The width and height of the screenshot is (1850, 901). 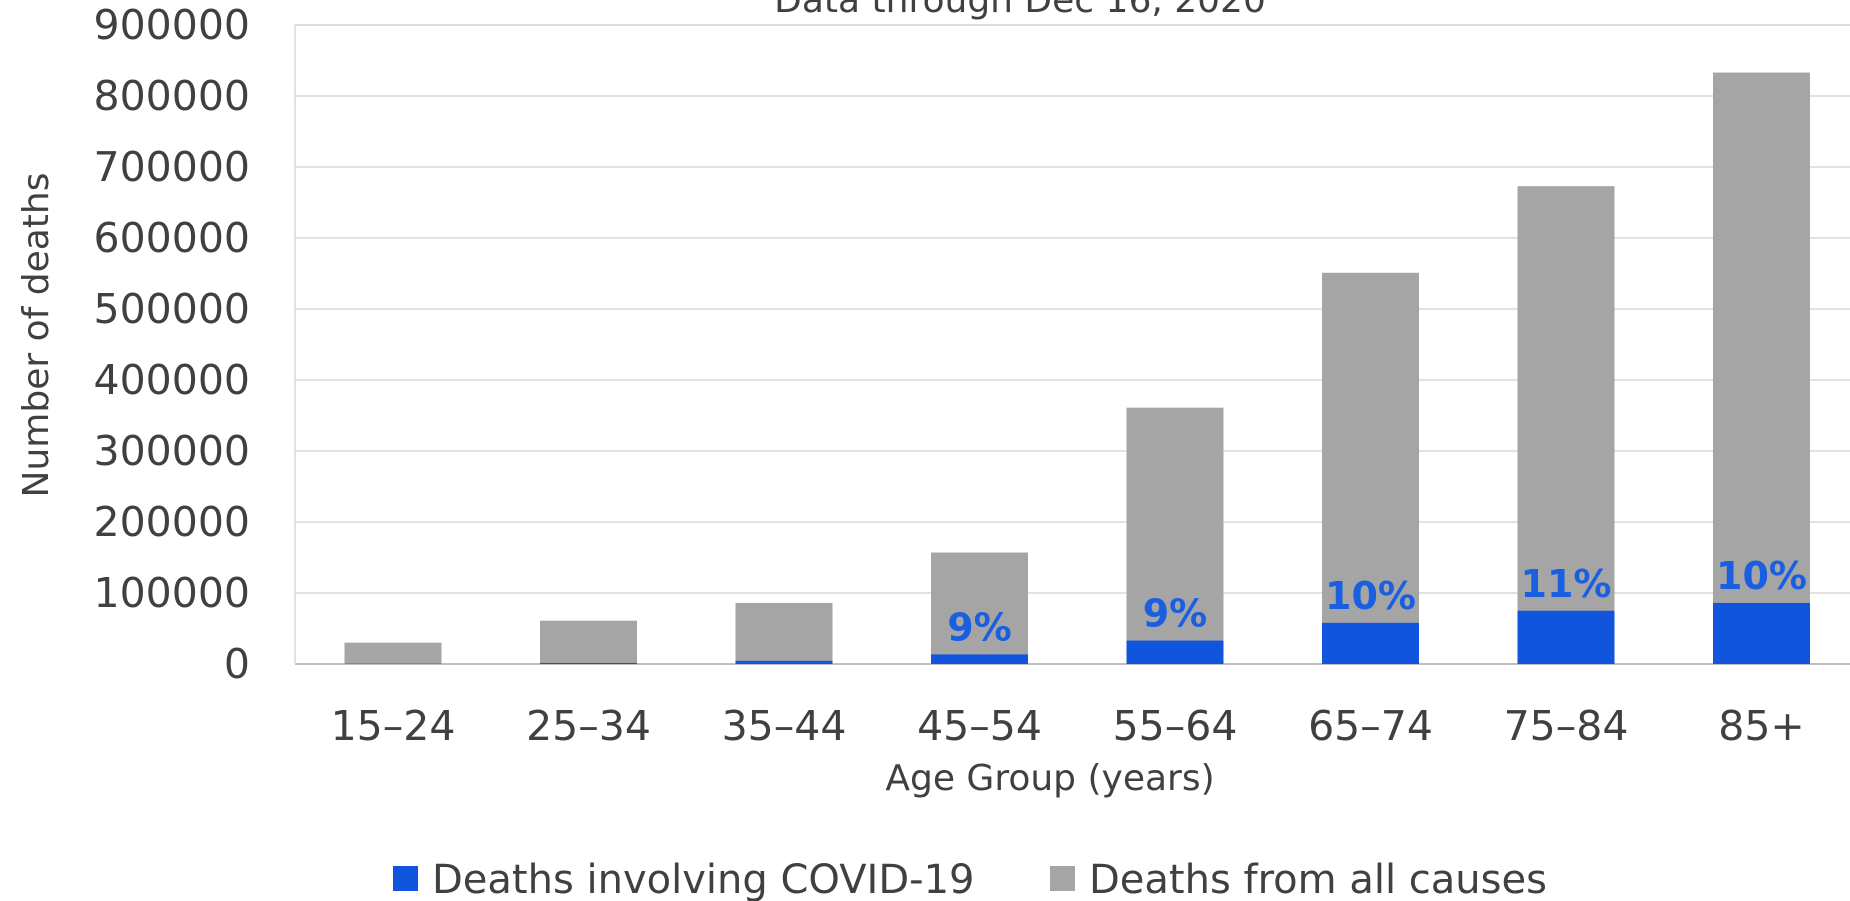 What do you see at coordinates (588, 726) in the screenshot?
I see `x-tick-label: 25–34` at bounding box center [588, 726].